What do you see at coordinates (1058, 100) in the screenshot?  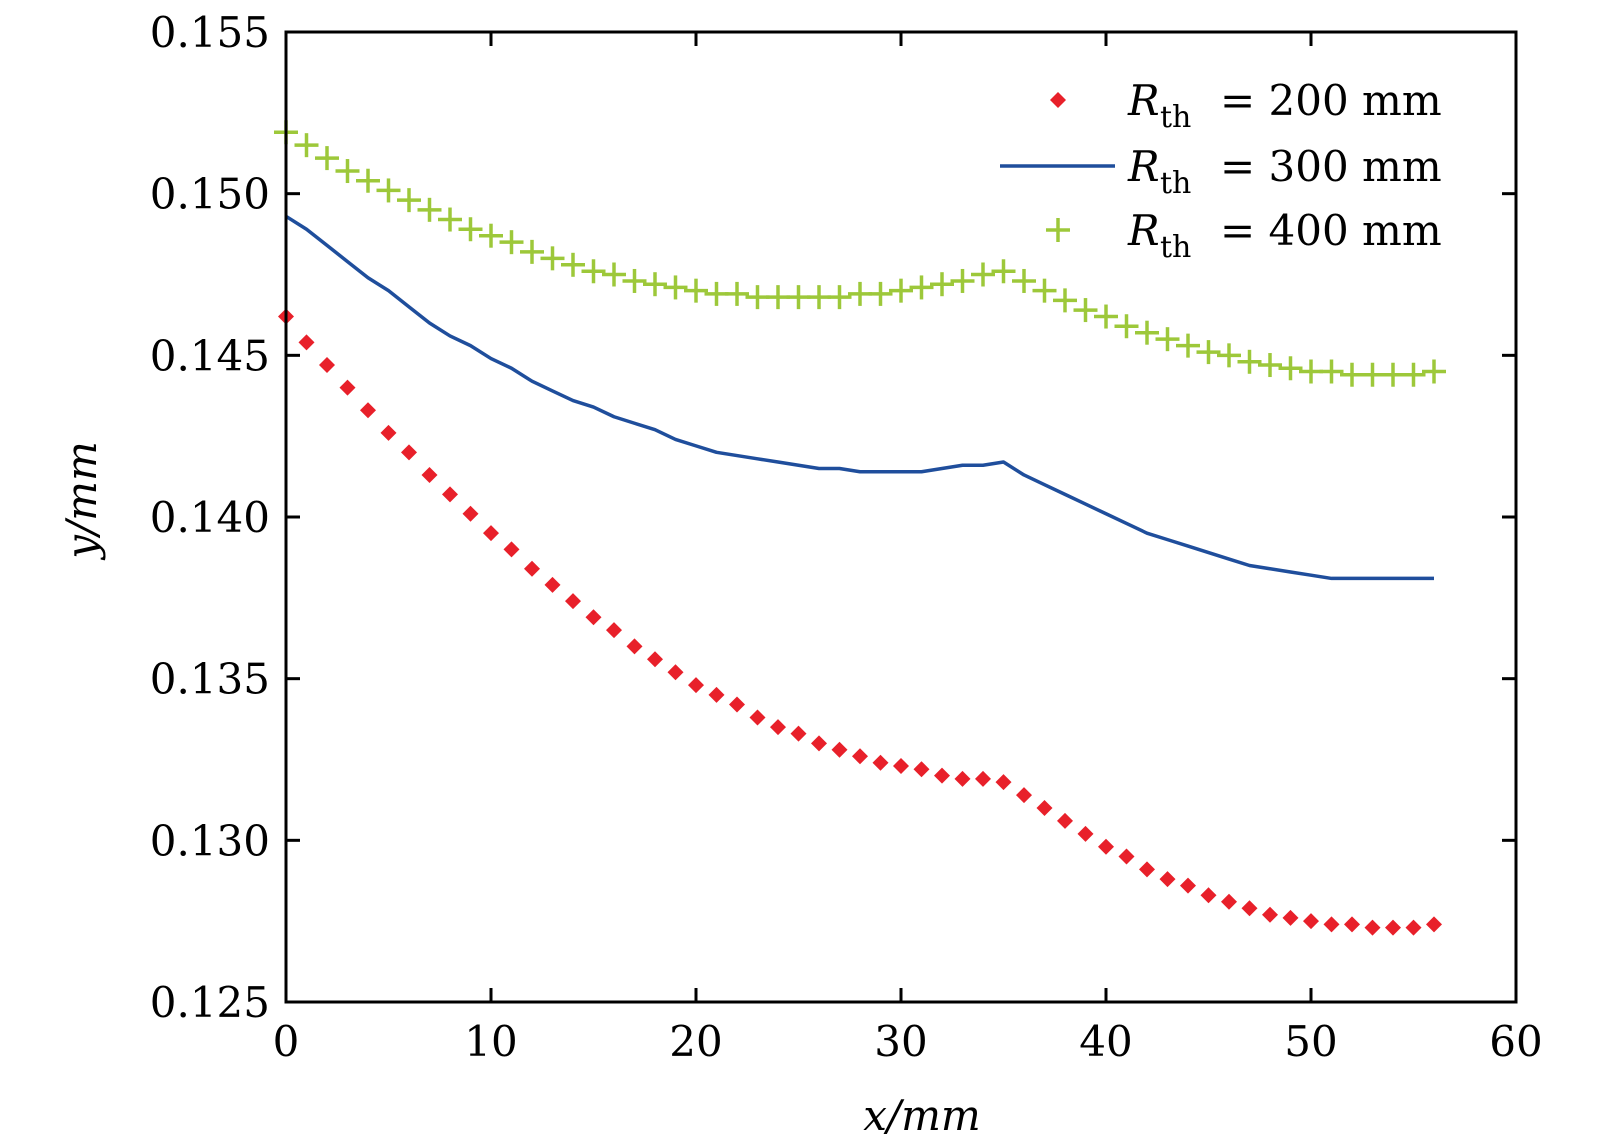 I see `legend-marker-swatch` at bounding box center [1058, 100].